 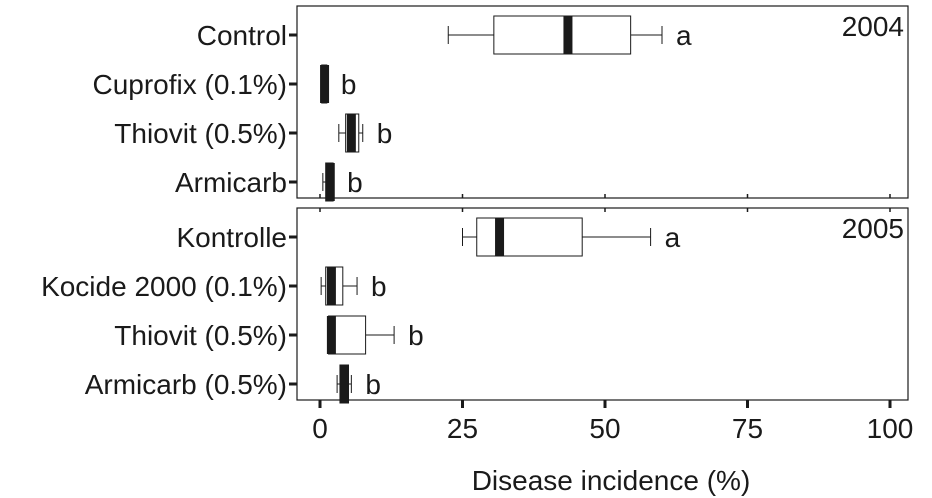 What do you see at coordinates (747, 428) in the screenshot?
I see `x-tick-label: 75` at bounding box center [747, 428].